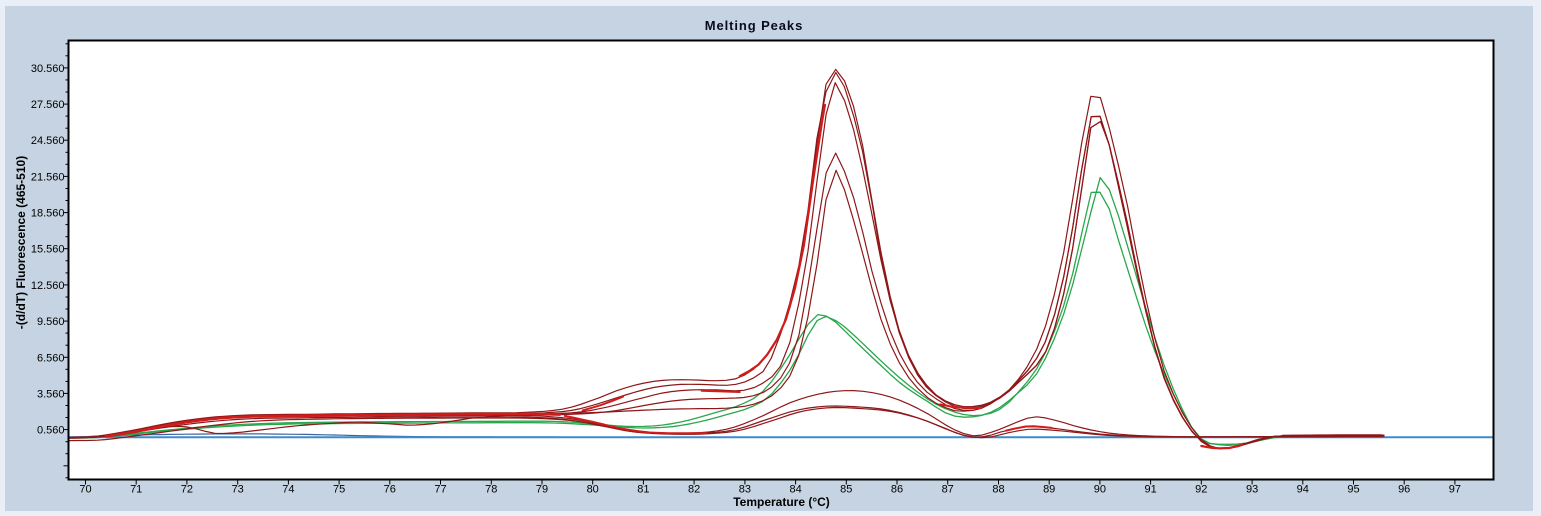  What do you see at coordinates (51, 358) in the screenshot?
I see `svg-text: 6.560` at bounding box center [51, 358].